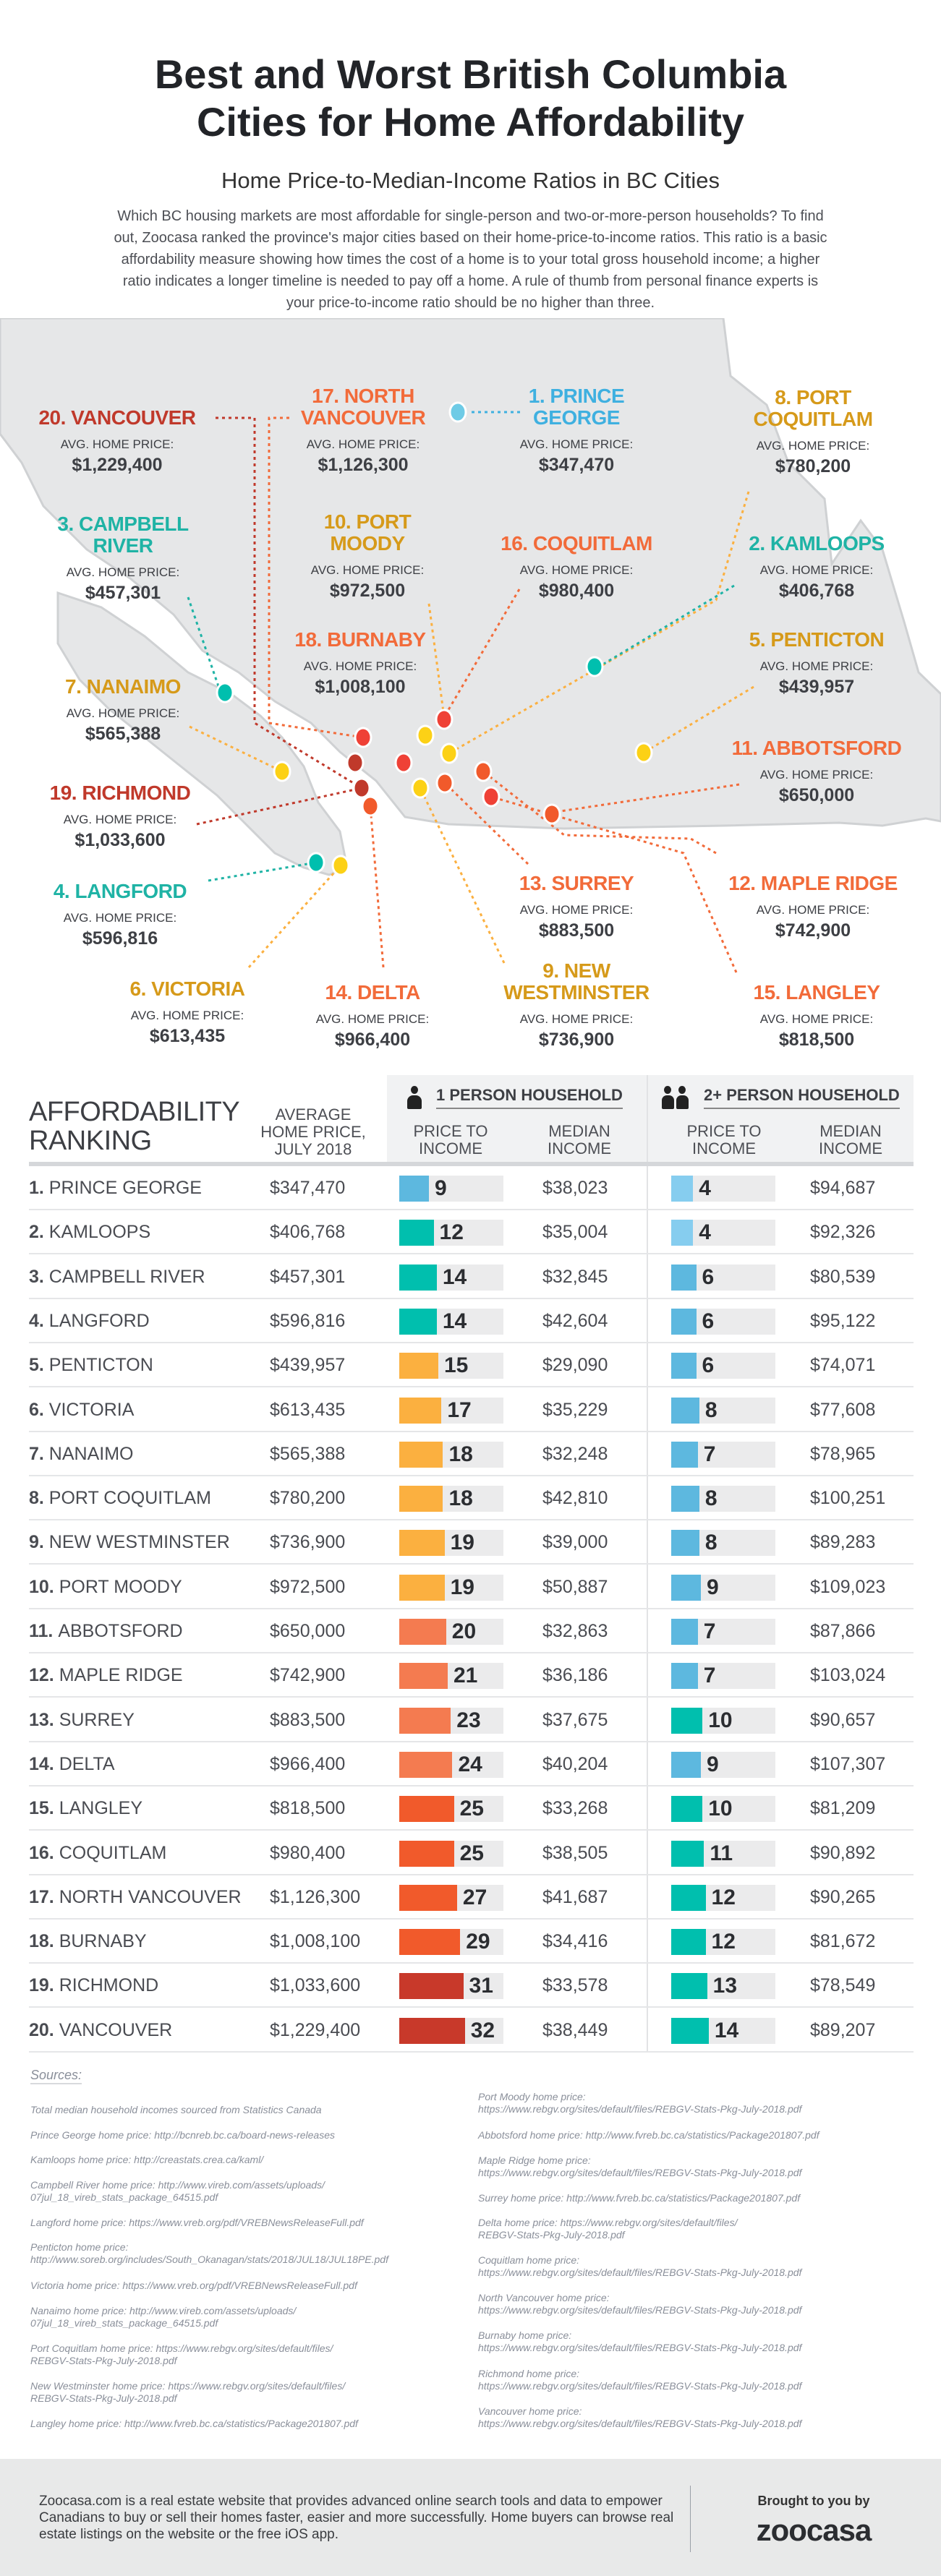 The image size is (941, 2576). I want to click on header-line: PRICE TO, so click(724, 1131).